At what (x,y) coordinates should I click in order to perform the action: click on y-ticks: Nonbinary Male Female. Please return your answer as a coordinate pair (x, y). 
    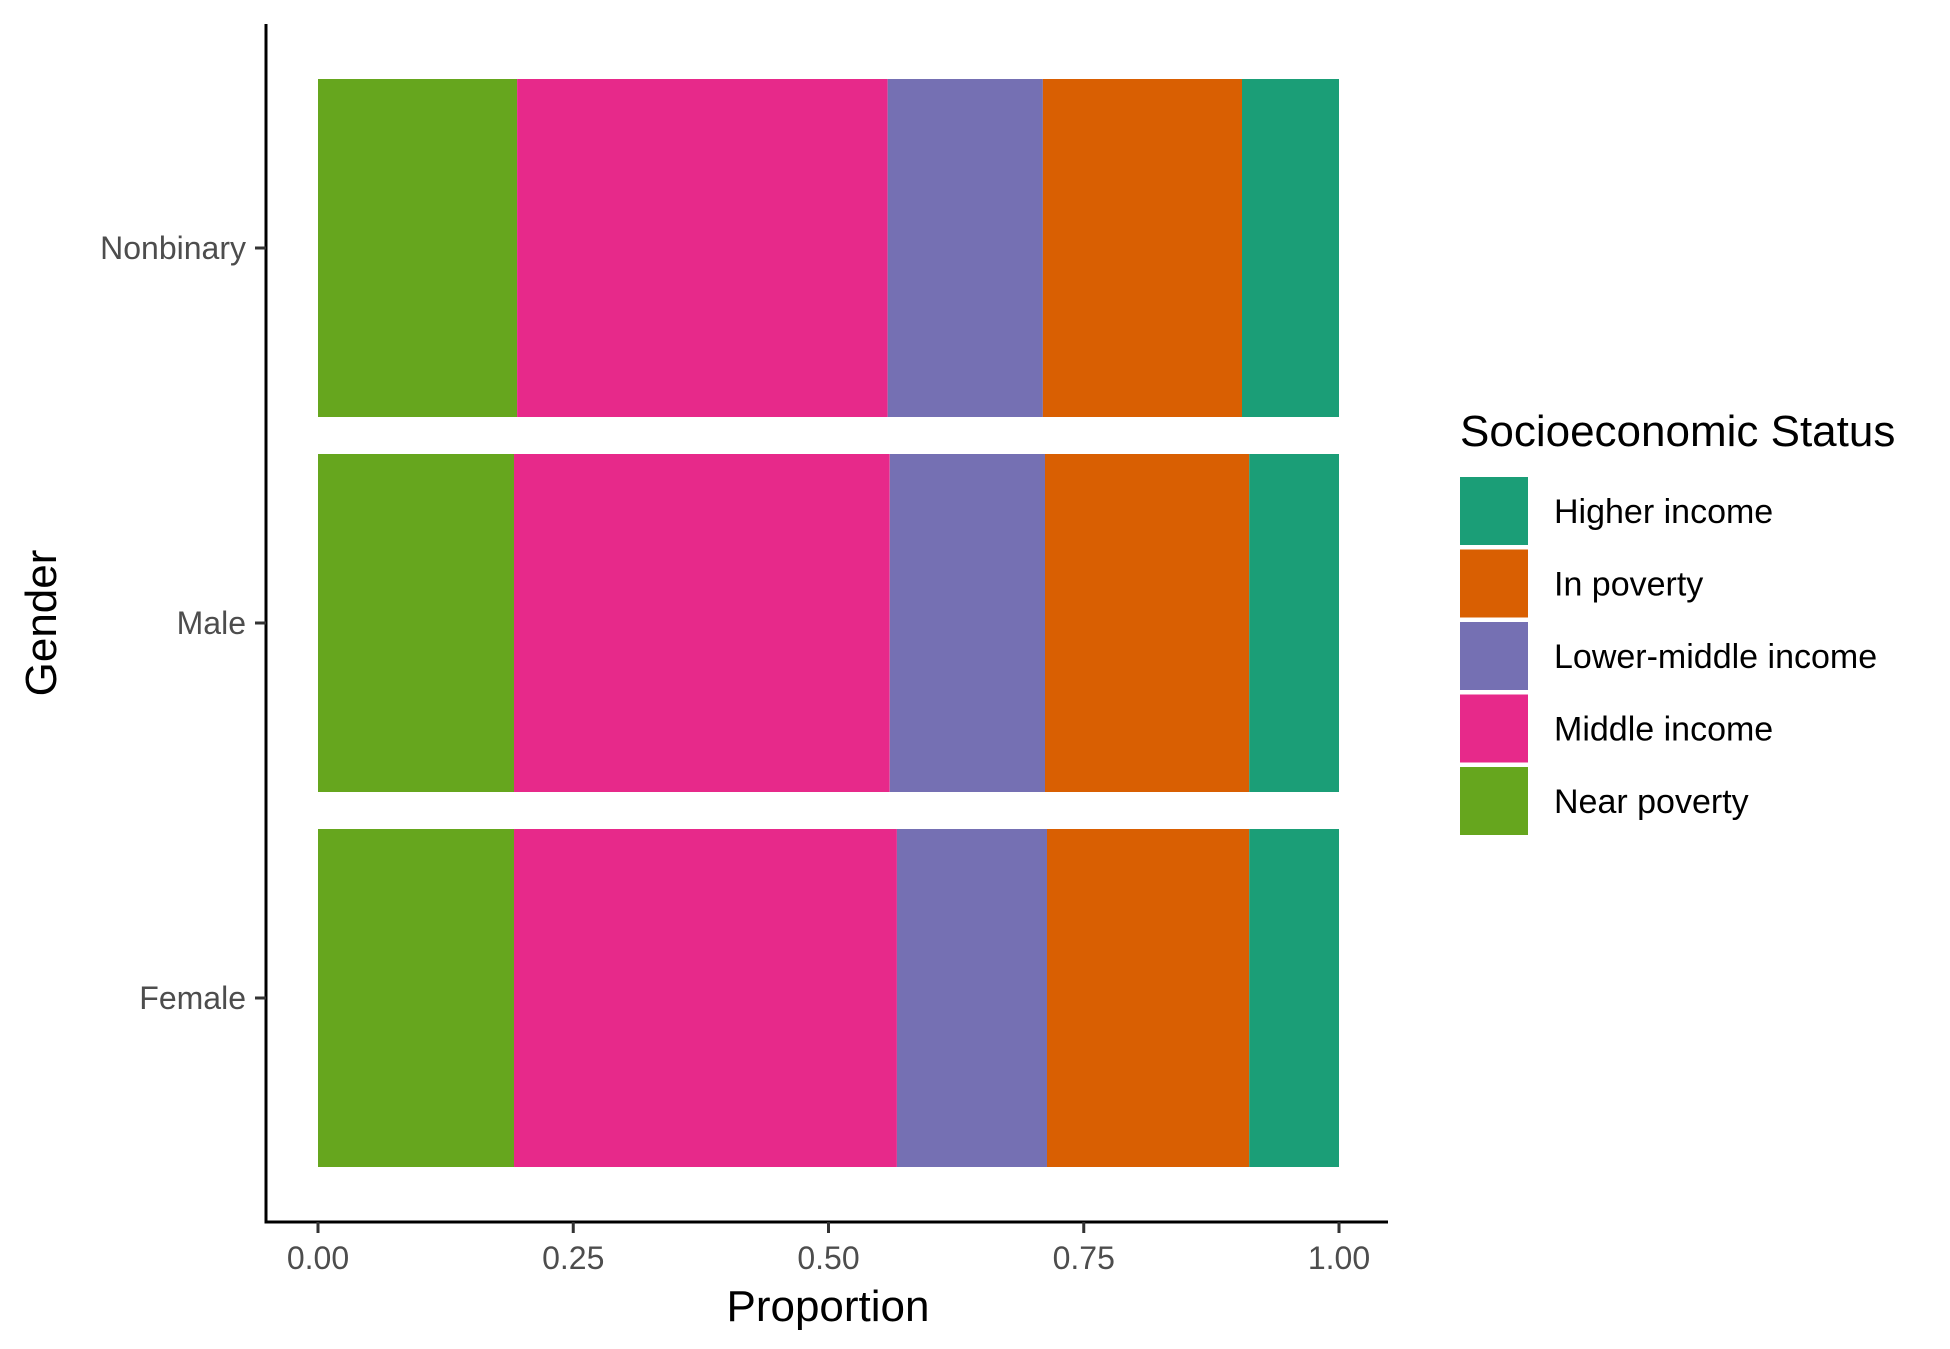
    Looking at the image, I should click on (183, 623).